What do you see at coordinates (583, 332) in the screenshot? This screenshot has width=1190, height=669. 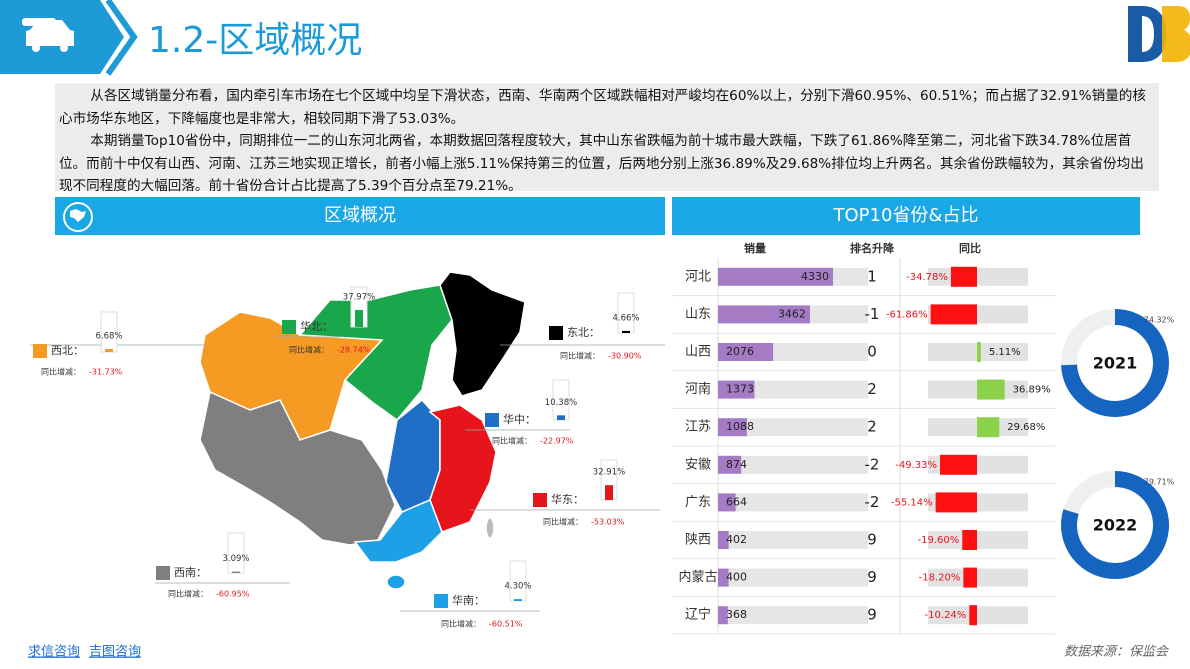 I see `region-name: 东北：` at bounding box center [583, 332].